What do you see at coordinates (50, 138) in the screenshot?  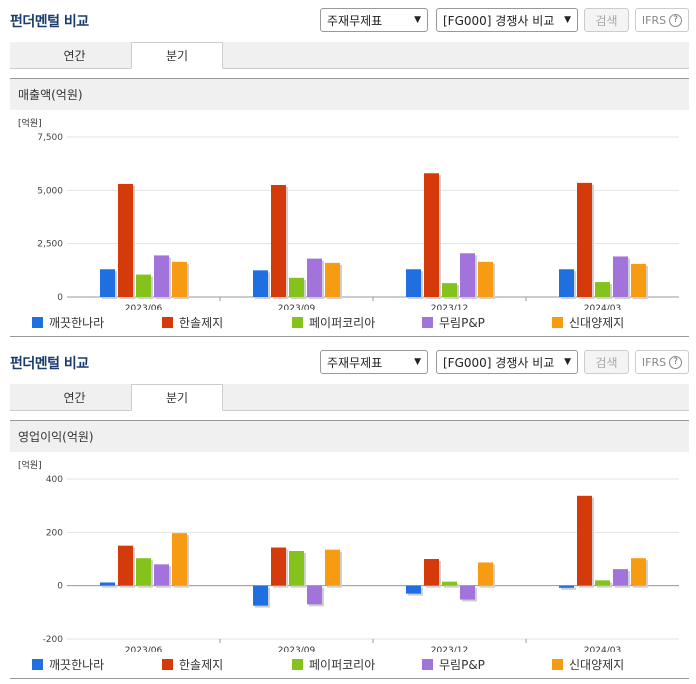 I see `y-tick-label: 7,500` at bounding box center [50, 138].